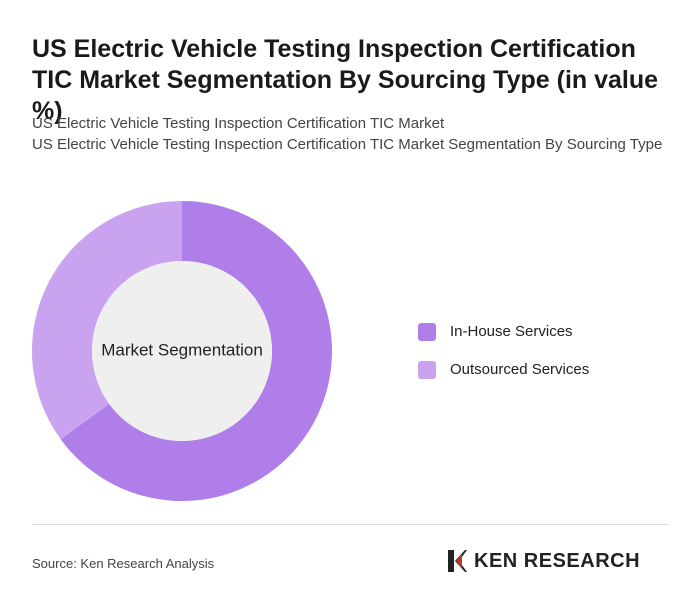 The image size is (700, 610). I want to click on donut-hole, so click(182, 351).